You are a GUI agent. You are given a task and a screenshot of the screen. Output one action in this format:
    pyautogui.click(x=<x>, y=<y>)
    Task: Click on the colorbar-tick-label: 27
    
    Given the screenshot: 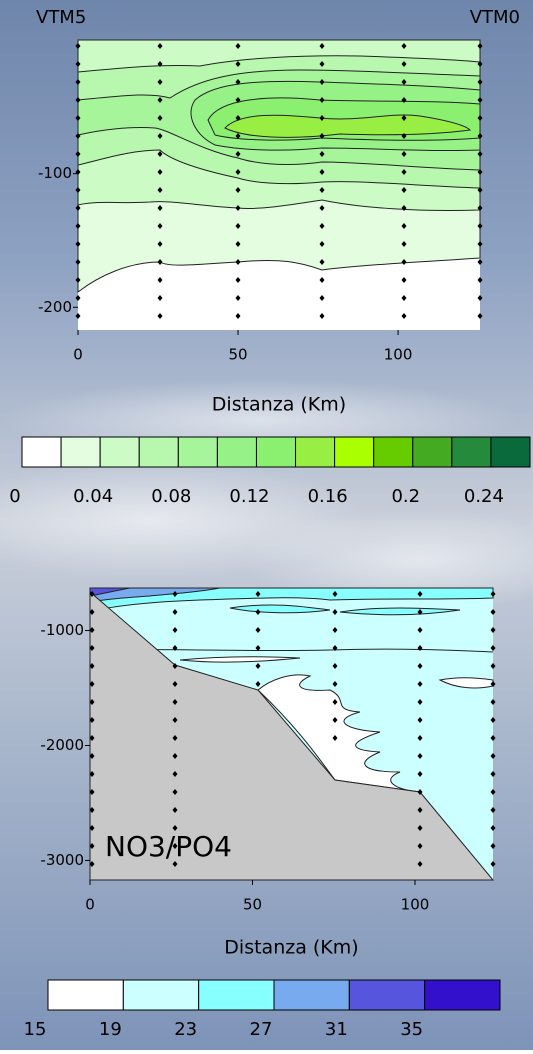 What is the action you would take?
    pyautogui.click(x=261, y=1029)
    